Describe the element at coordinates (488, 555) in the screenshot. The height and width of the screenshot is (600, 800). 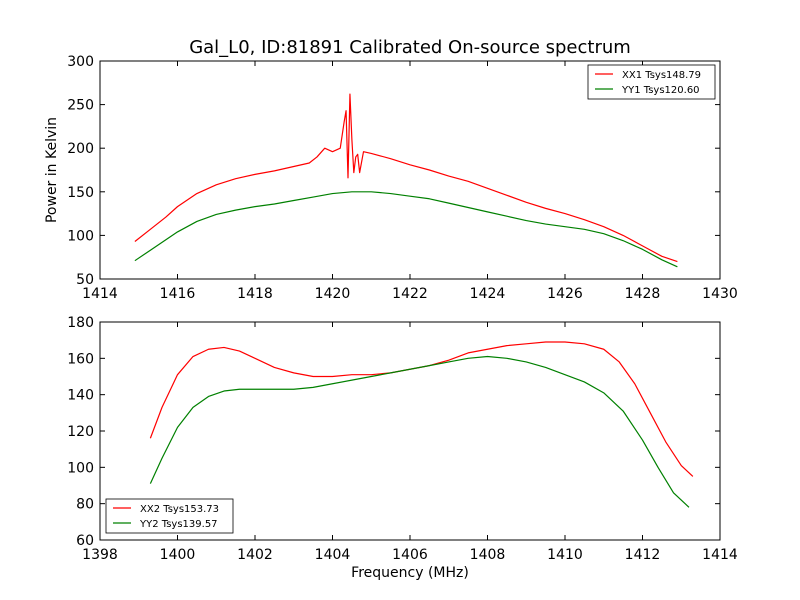
I see `bottom-x-tick-label: 1408` at that location.